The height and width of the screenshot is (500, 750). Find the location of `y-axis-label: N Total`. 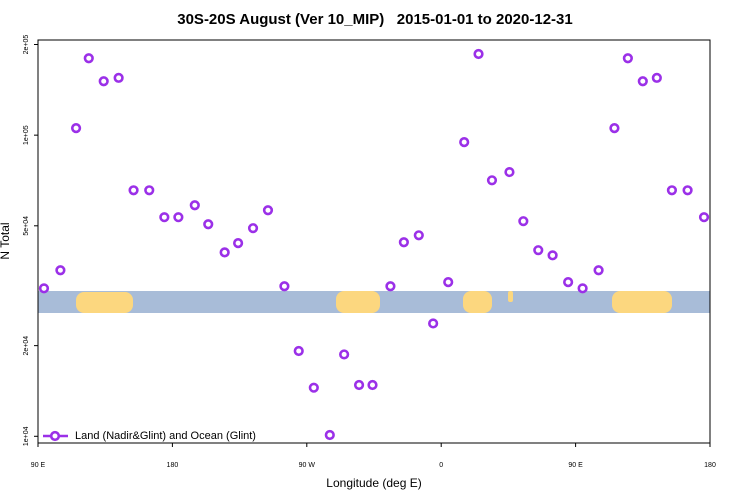

y-axis-label: N Total is located at coordinates (6, 240).